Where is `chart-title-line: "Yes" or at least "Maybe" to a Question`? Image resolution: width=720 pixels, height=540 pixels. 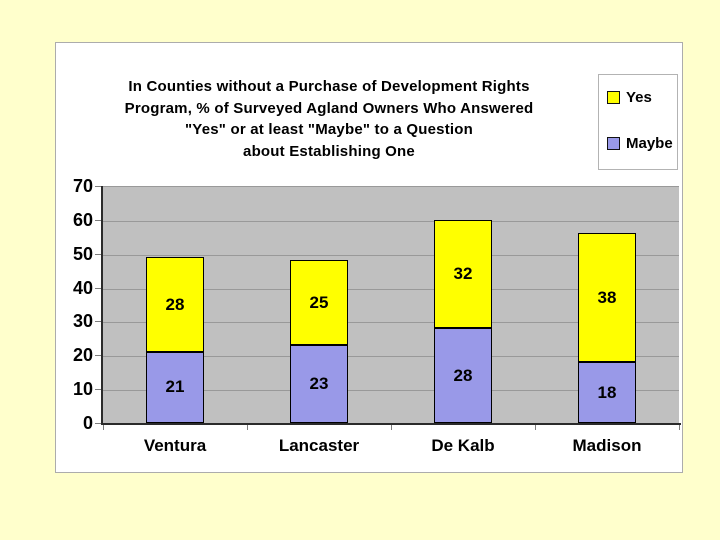 chart-title-line: "Yes" or at least "Maybe" to a Question is located at coordinates (329, 129).